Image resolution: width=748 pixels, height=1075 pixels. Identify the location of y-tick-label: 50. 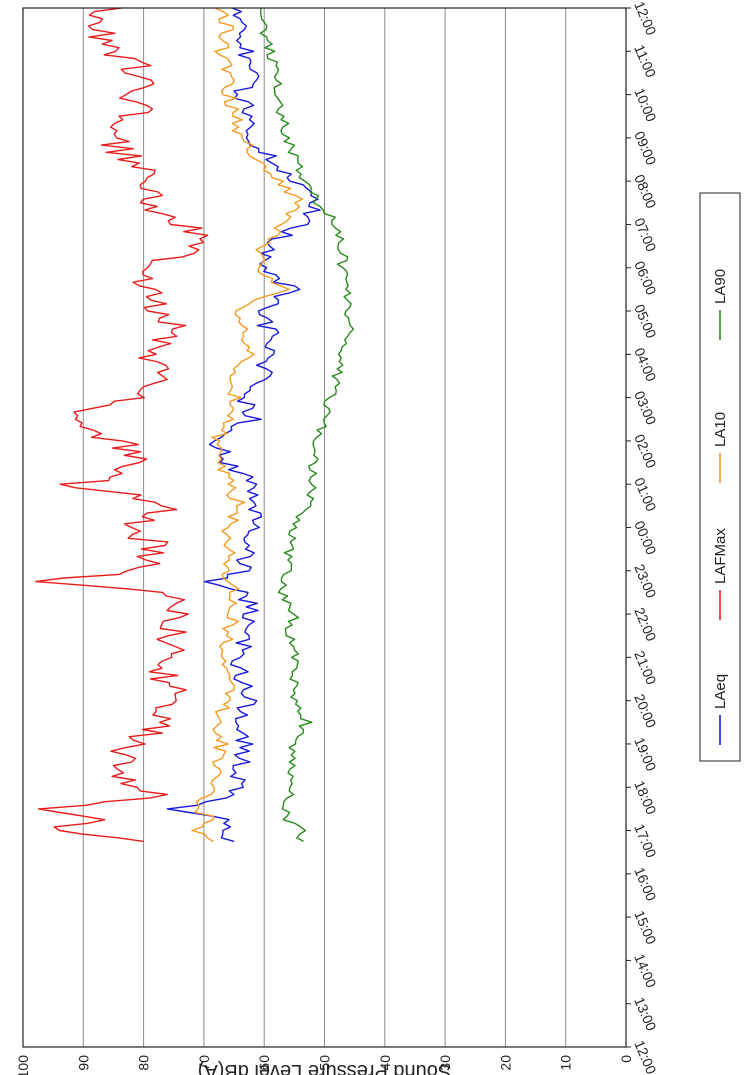
(325, 1063).